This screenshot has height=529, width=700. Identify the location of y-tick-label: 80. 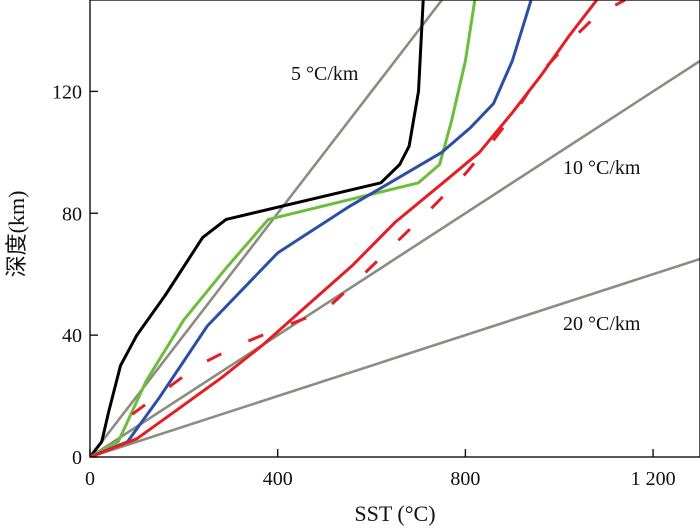
(72, 214).